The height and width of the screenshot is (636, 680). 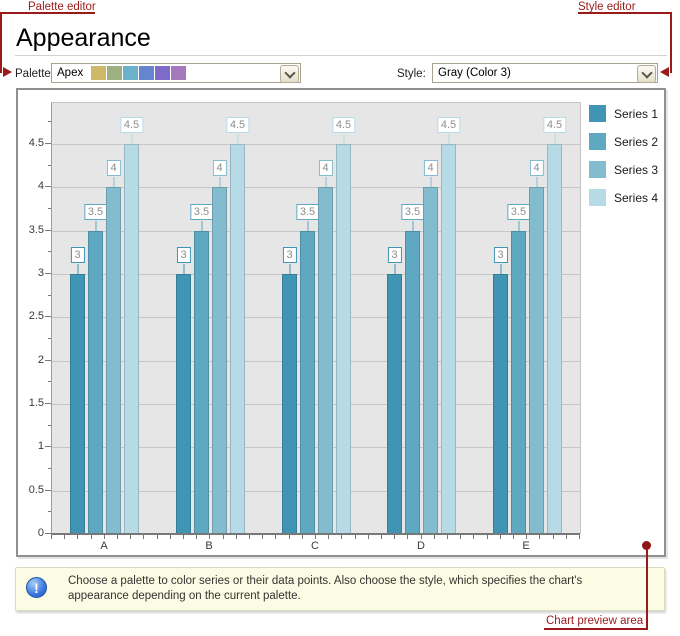 I want to click on y-axis-label: 2.5, so click(x=36, y=316).